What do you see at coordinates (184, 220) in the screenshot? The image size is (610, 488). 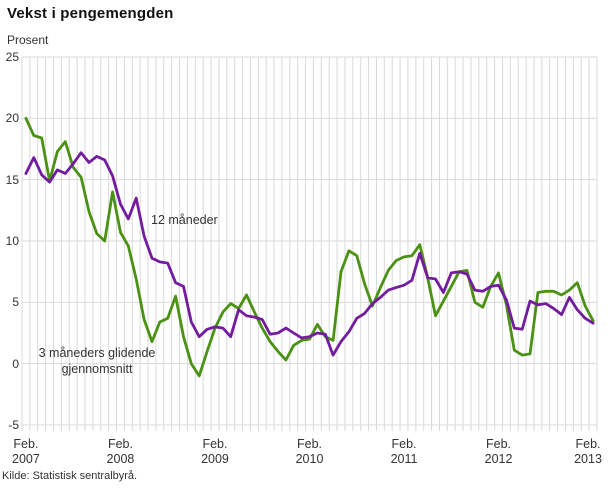 I see `series-label-12-maneder: 12 måneder` at bounding box center [184, 220].